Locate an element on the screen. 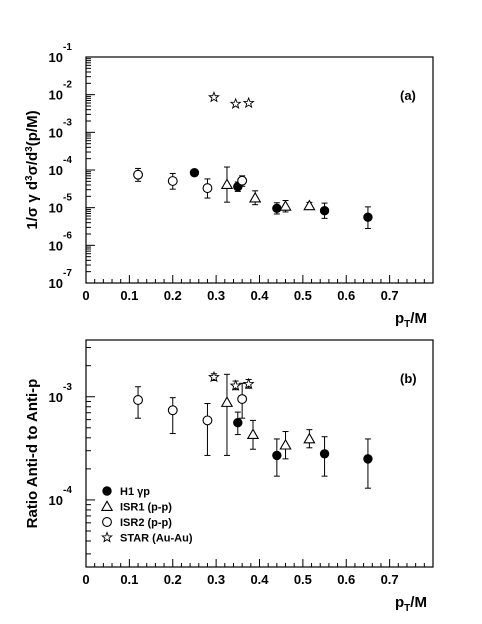 The image size is (482, 624). legend-marker-open-star is located at coordinates (107, 537).